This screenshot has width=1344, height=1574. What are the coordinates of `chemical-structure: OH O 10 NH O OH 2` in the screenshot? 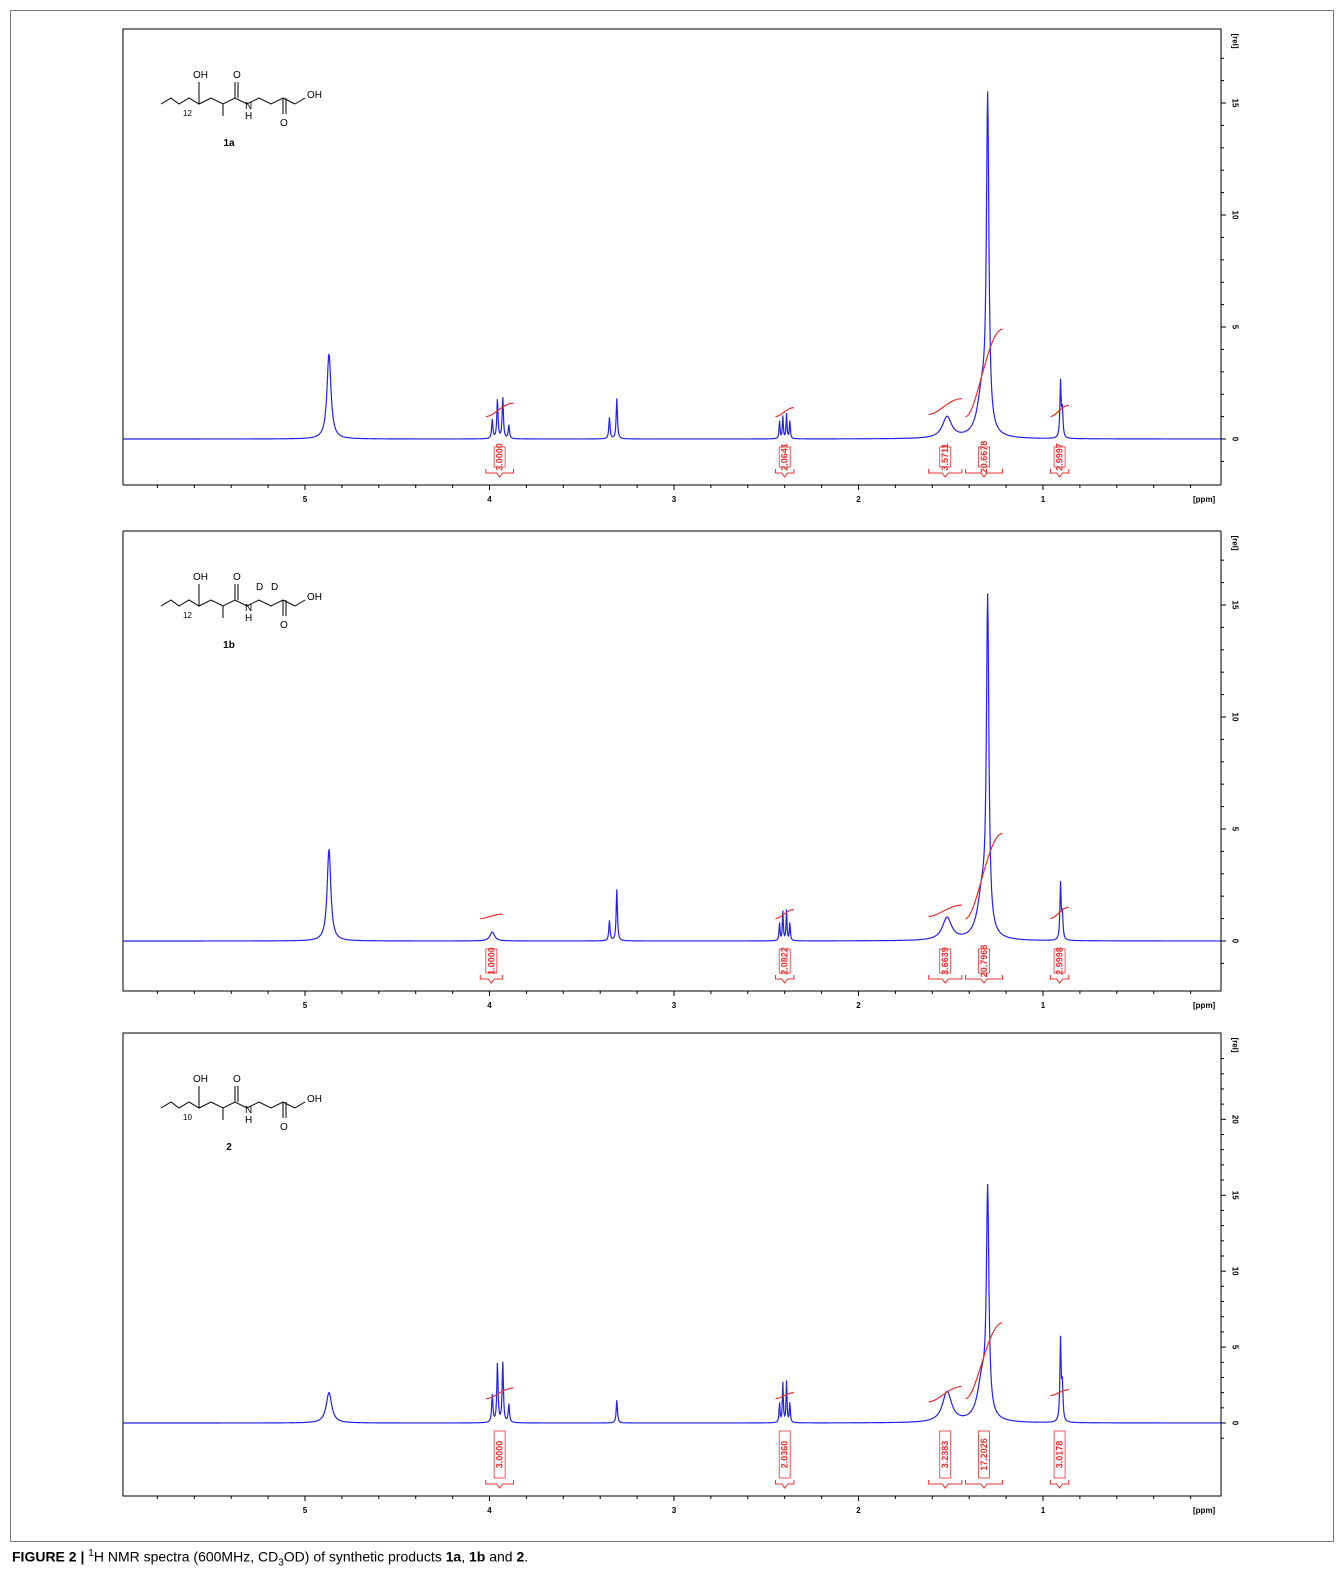 It's located at (241, 1113).